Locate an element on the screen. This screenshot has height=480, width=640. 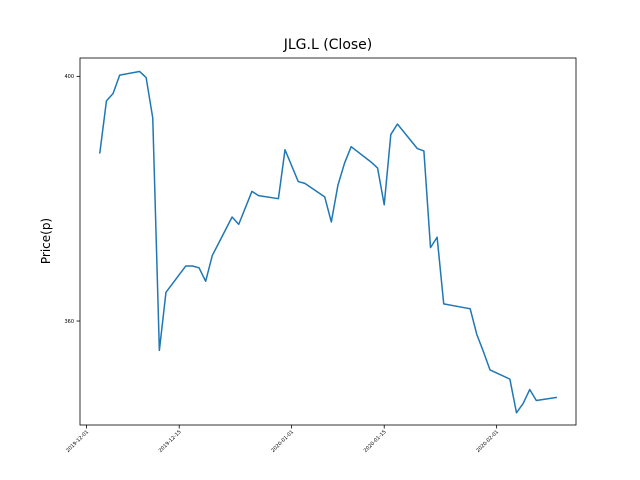
y-tick-label: 400 is located at coordinates (69, 77).